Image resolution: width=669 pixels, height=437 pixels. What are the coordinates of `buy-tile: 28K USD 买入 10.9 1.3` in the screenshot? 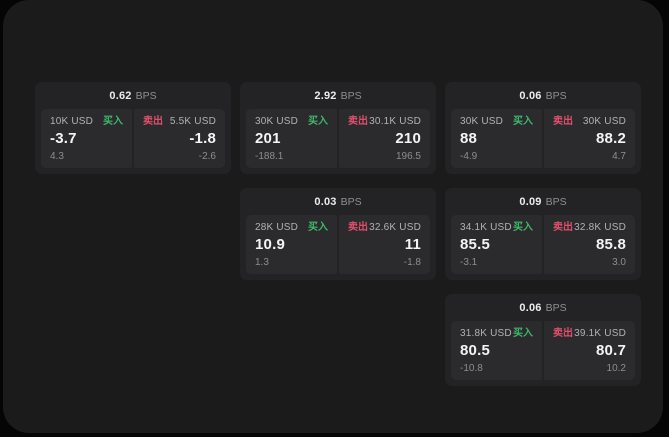 It's located at (291, 244).